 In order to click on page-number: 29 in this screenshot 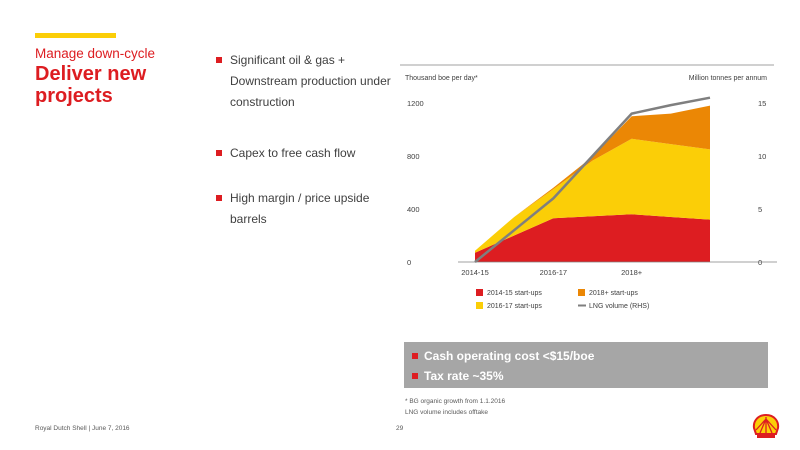, I will do `click(400, 428)`.